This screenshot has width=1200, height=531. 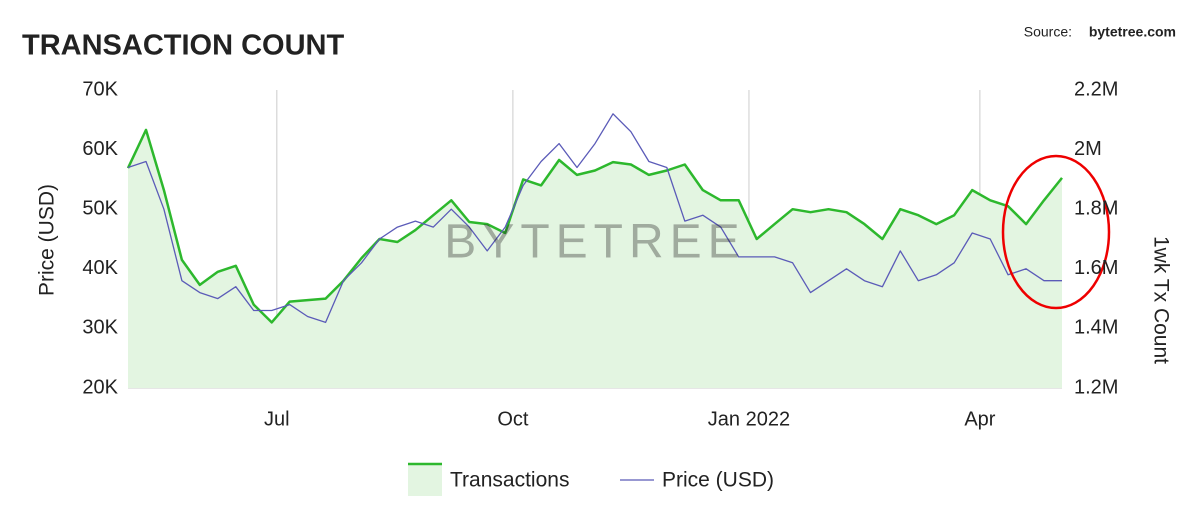 I want to click on source: bytetree.com, so click(x=1132, y=32).